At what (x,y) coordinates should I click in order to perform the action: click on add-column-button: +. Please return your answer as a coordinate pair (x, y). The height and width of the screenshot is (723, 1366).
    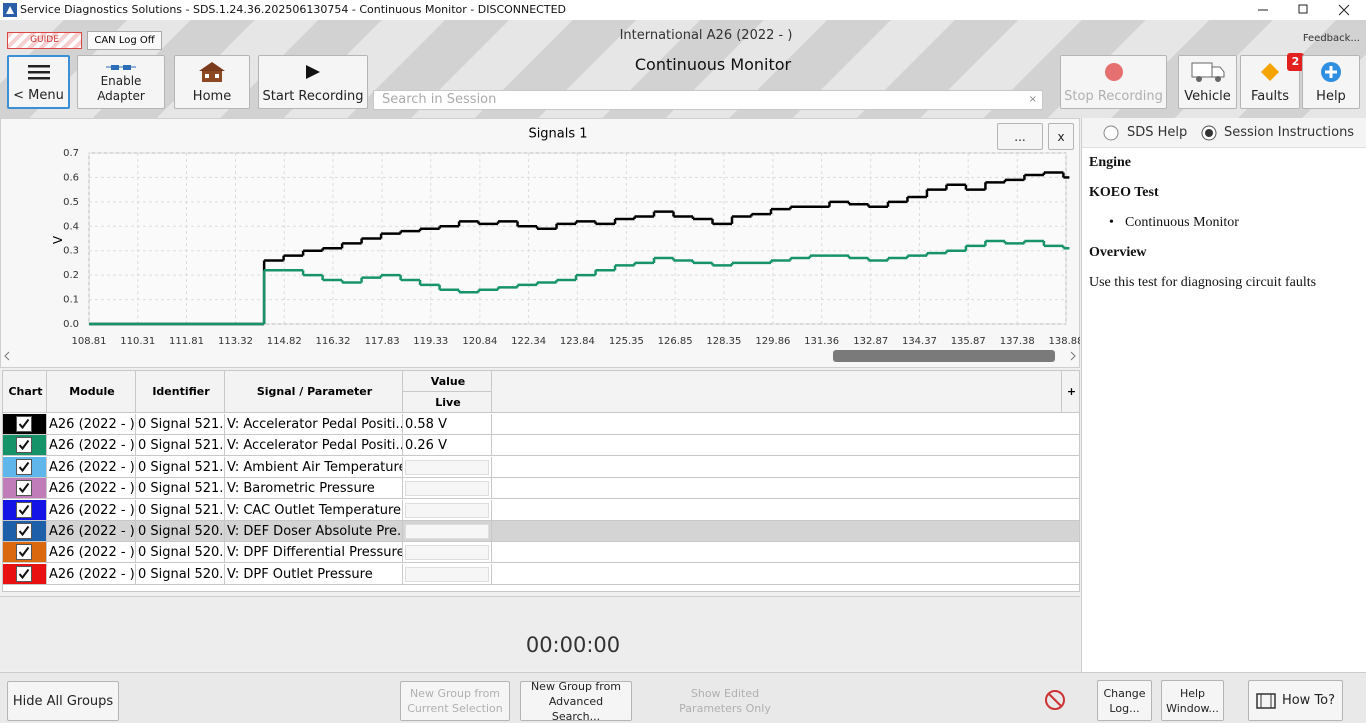
    Looking at the image, I should click on (1070, 392).